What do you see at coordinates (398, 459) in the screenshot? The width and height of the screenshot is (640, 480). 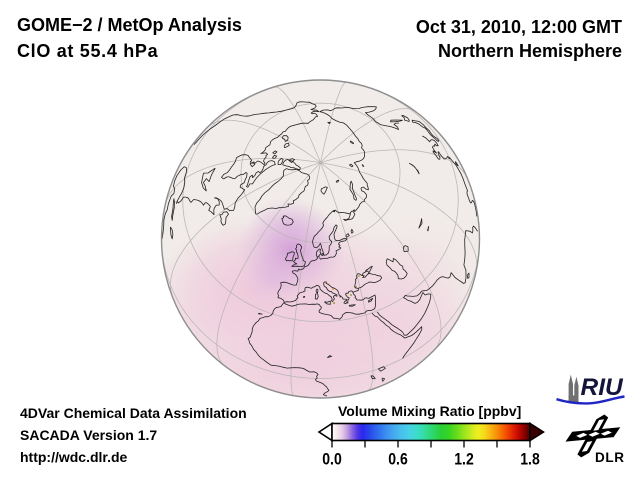 I see `svg-text: 0.6` at bounding box center [398, 459].